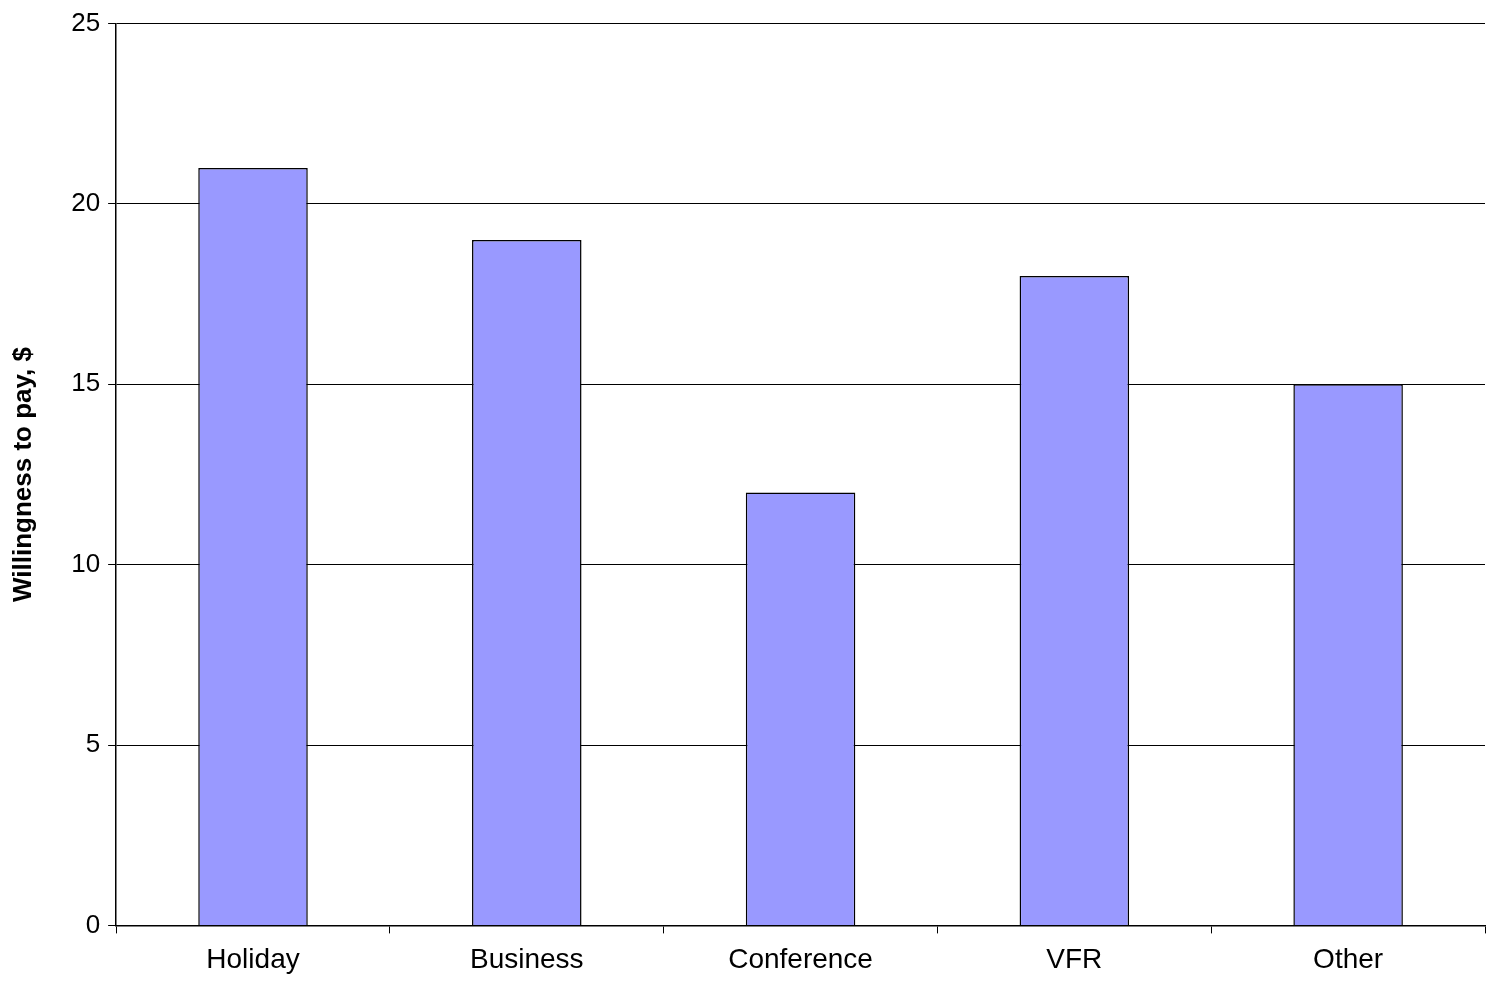  What do you see at coordinates (93, 743) in the screenshot?
I see `y-tick-label: 5` at bounding box center [93, 743].